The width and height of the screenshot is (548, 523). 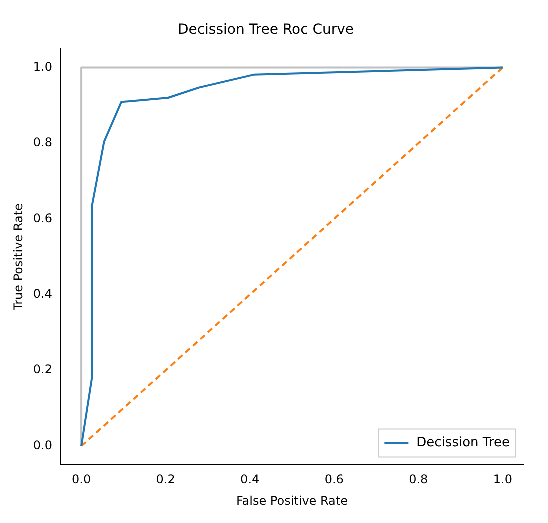 What do you see at coordinates (266, 30) in the screenshot?
I see `chart-title: Decission Tree Roc Curve` at bounding box center [266, 30].